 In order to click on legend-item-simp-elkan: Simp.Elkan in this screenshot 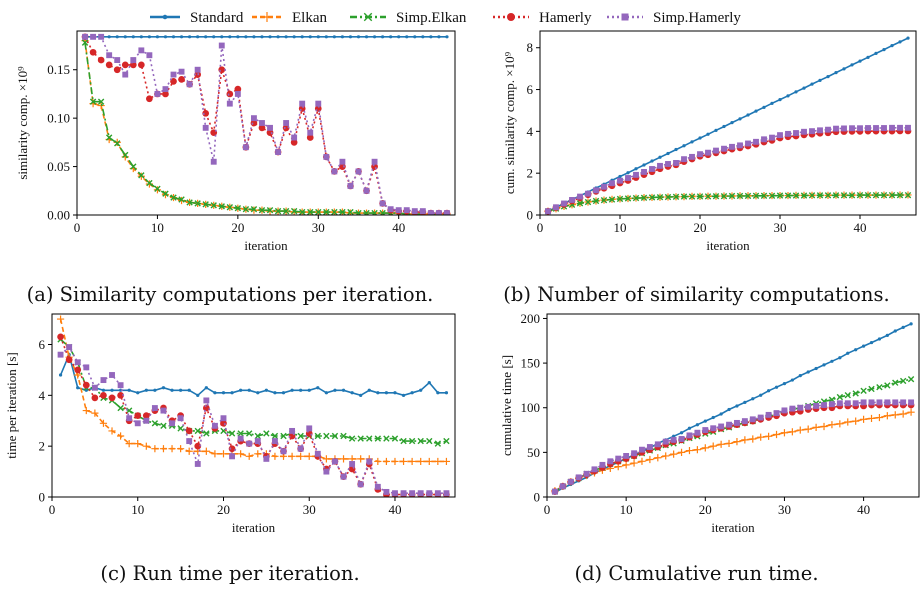, I will do `click(408, 18)`.